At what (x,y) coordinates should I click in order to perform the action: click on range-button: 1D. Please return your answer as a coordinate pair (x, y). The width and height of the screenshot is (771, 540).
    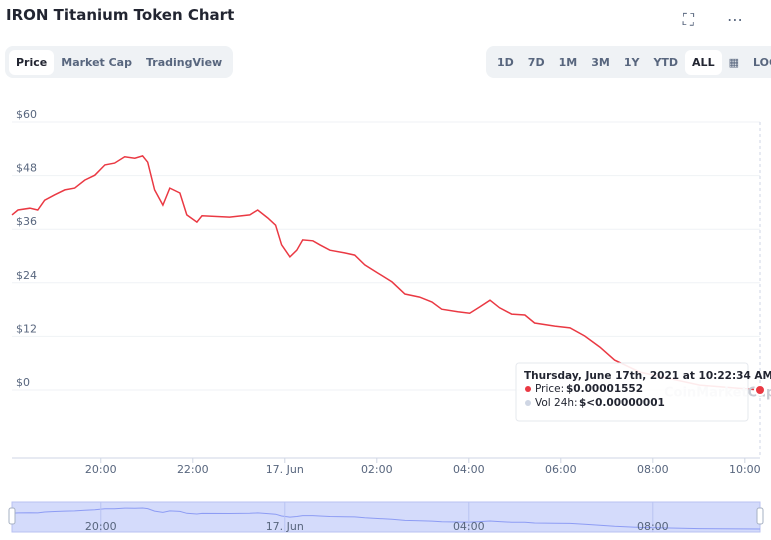
    Looking at the image, I should click on (505, 62).